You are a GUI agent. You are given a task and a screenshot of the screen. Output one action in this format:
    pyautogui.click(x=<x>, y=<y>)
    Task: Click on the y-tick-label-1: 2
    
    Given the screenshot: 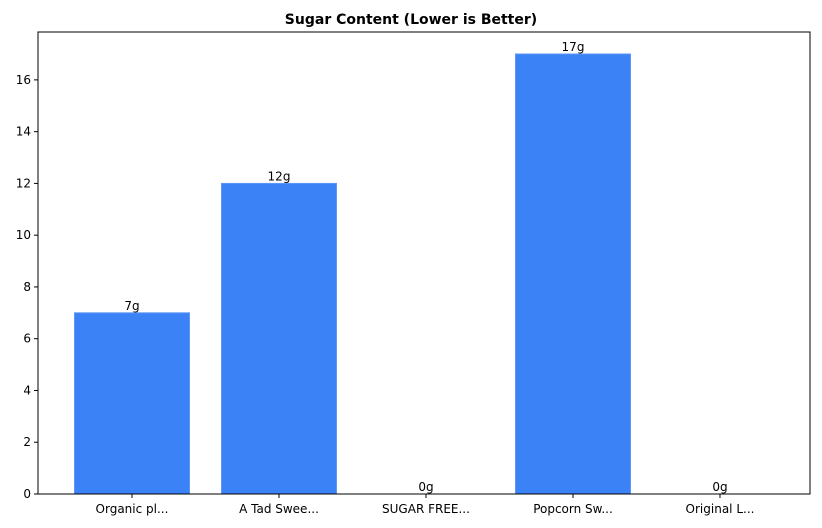 What is the action you would take?
    pyautogui.click(x=27, y=442)
    